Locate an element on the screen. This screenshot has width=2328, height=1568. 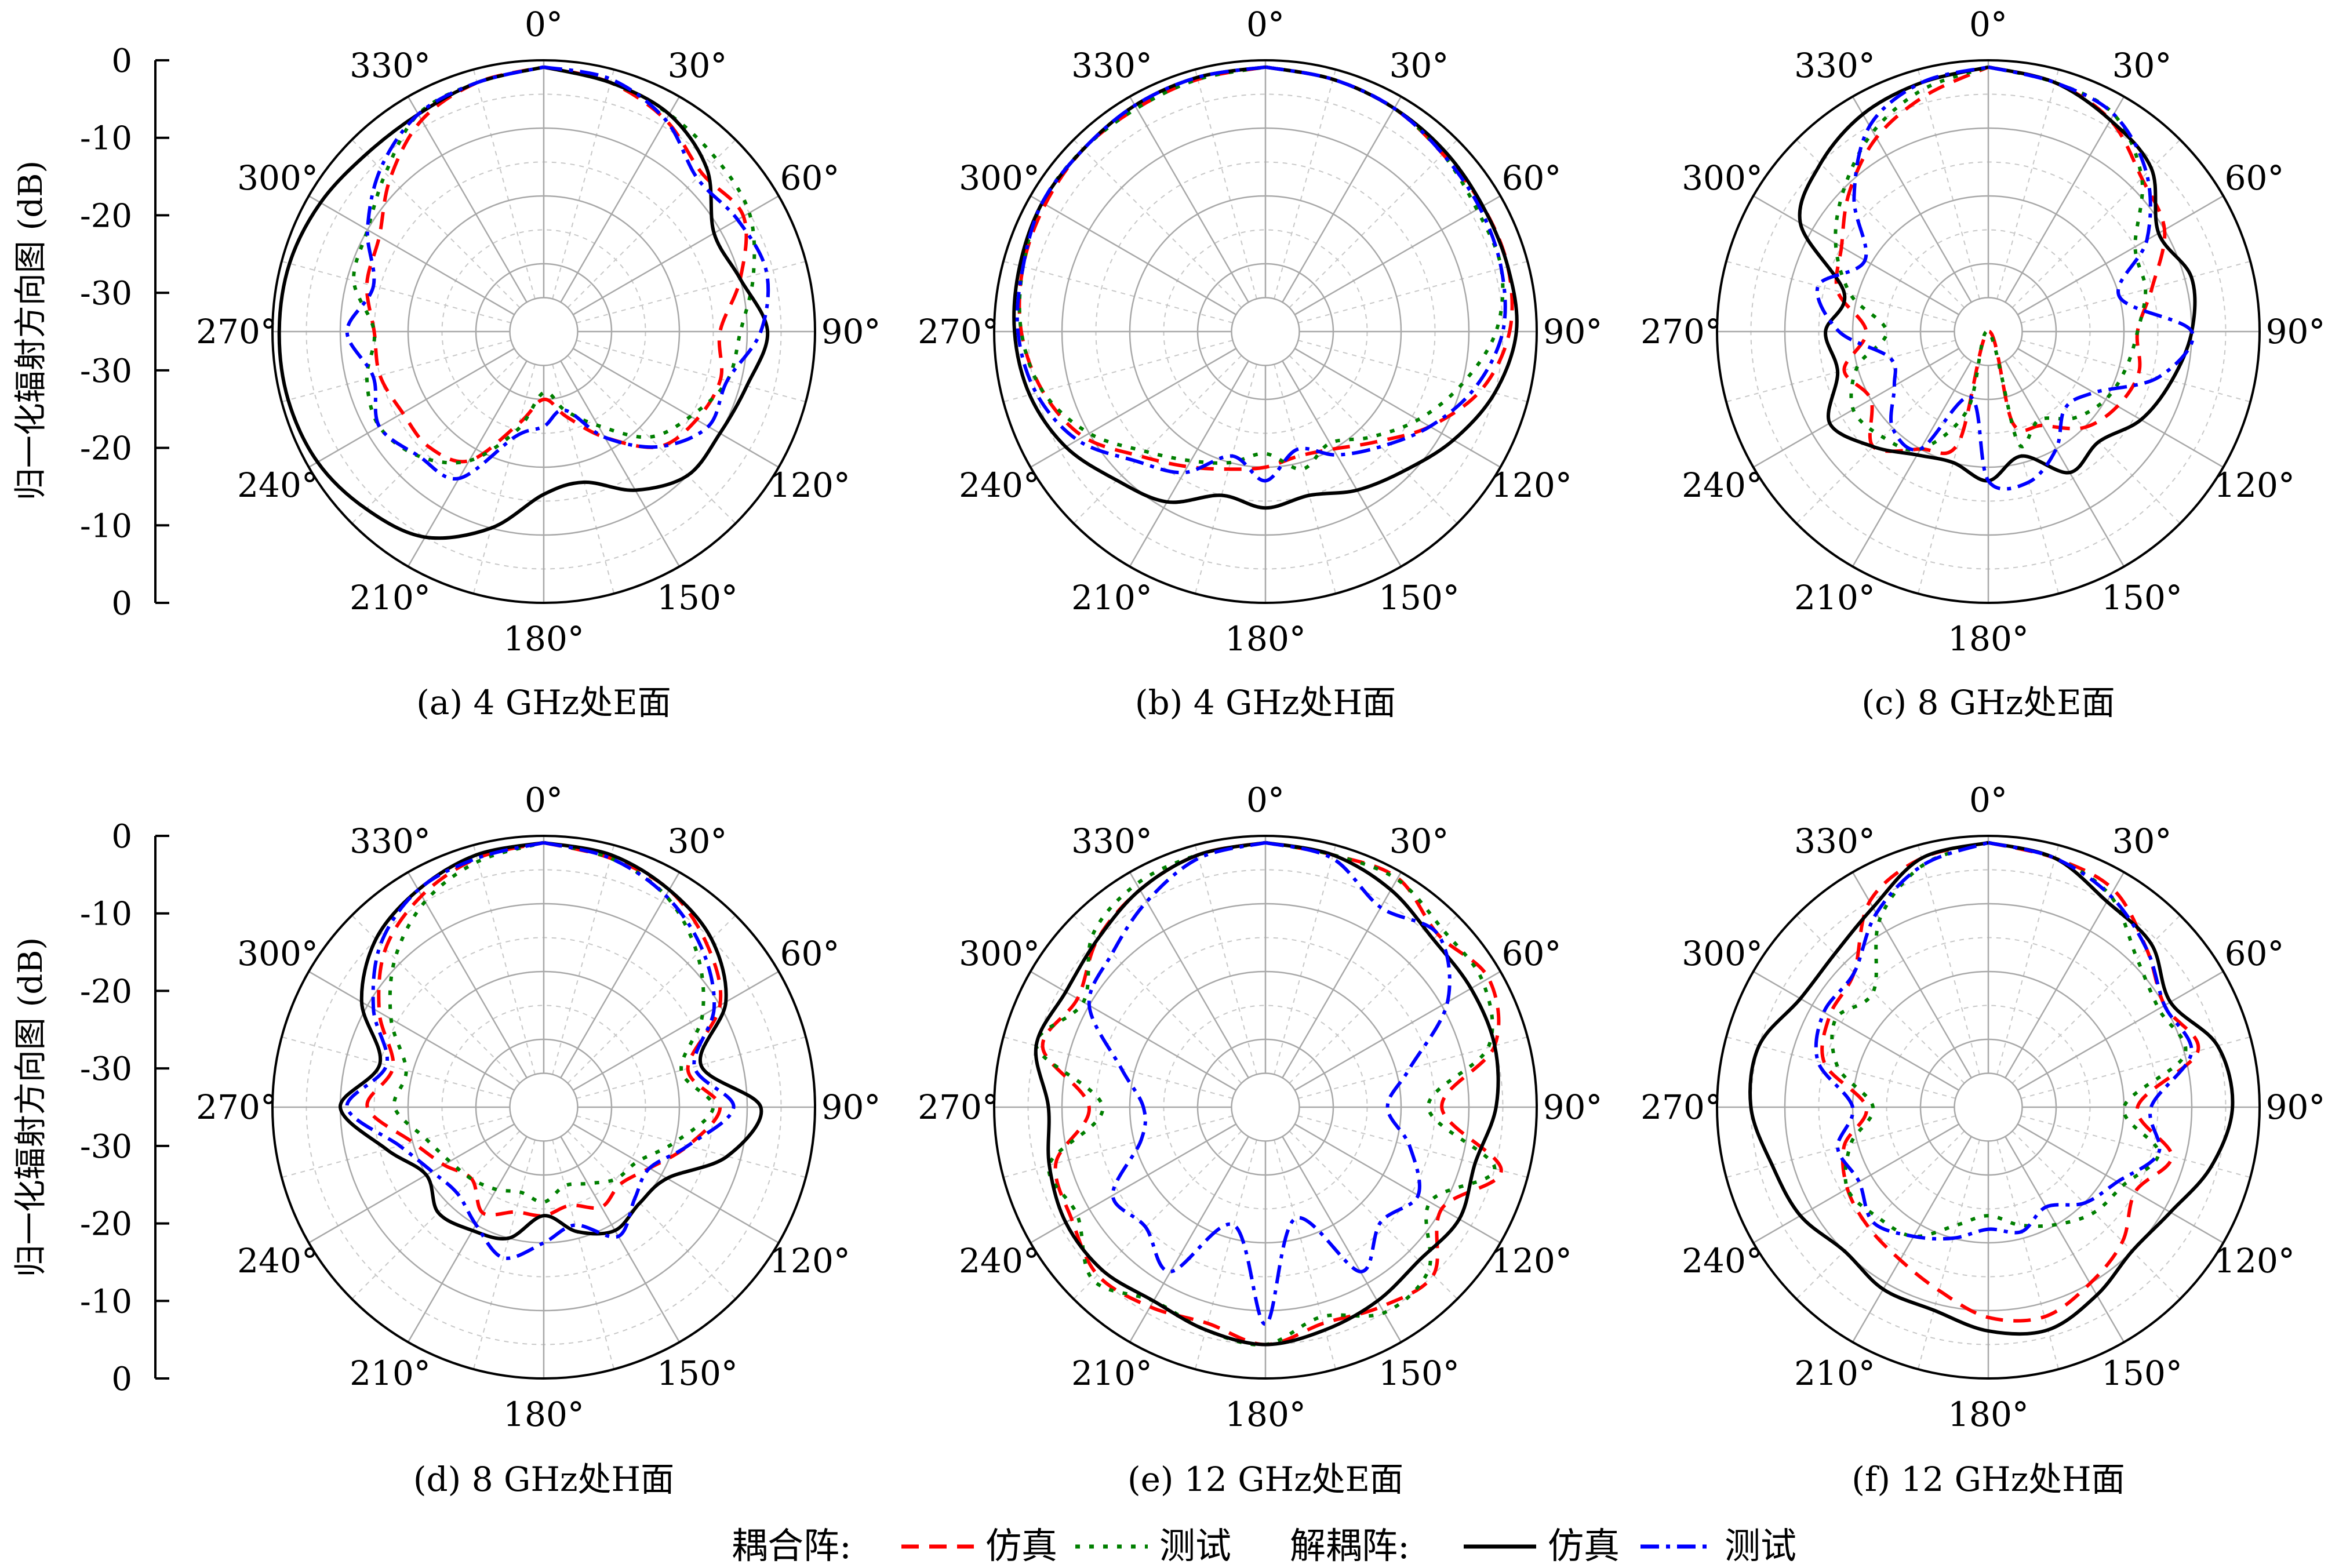
series-decoupled-meas-f is located at coordinates (2004, 1041).